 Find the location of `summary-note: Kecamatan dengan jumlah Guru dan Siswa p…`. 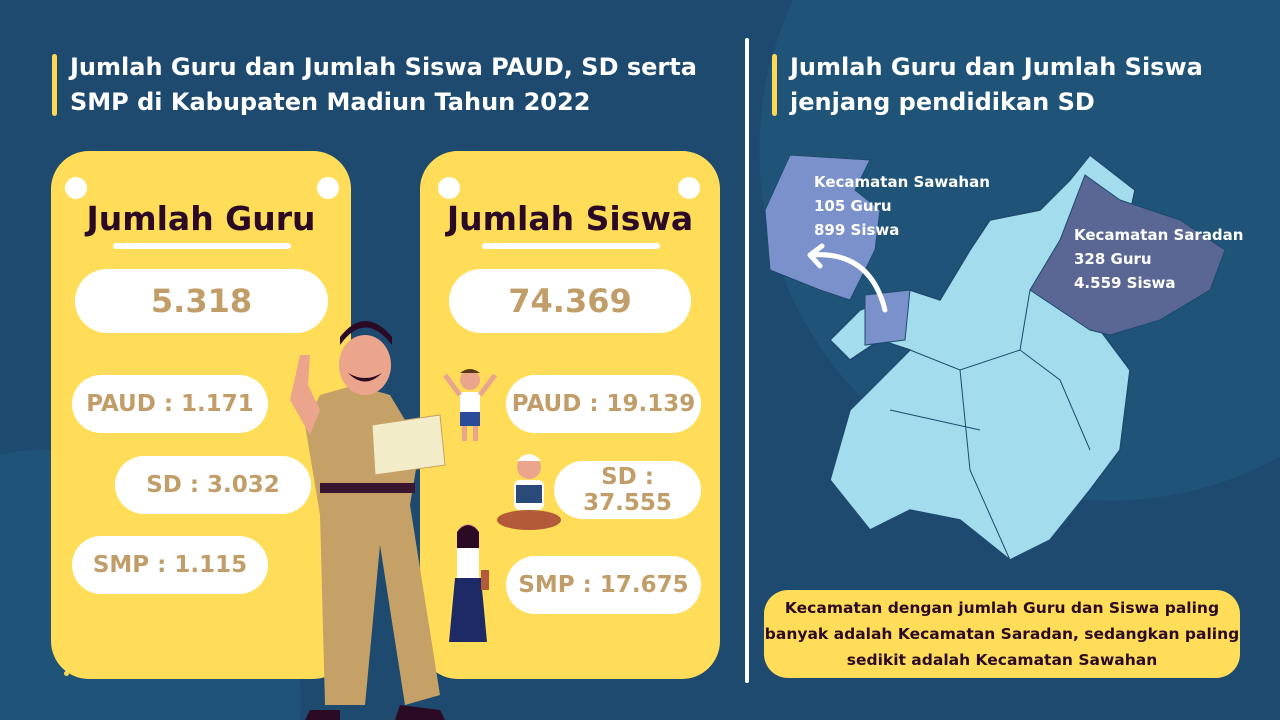

summary-note: Kecamatan dengan jumlah Guru dan Siswa p… is located at coordinates (1002, 634).